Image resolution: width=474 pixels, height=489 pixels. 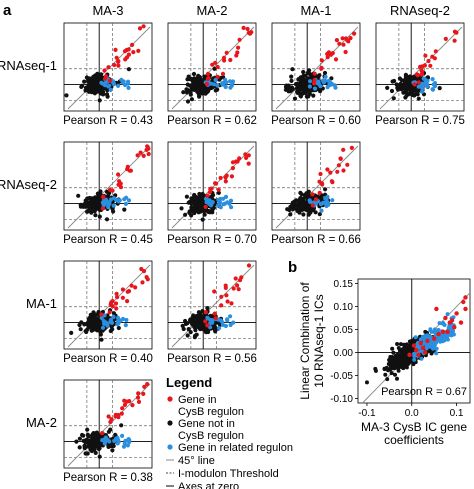 What do you see at coordinates (7, 10) in the screenshot?
I see `panel-a-label: a` at bounding box center [7, 10].